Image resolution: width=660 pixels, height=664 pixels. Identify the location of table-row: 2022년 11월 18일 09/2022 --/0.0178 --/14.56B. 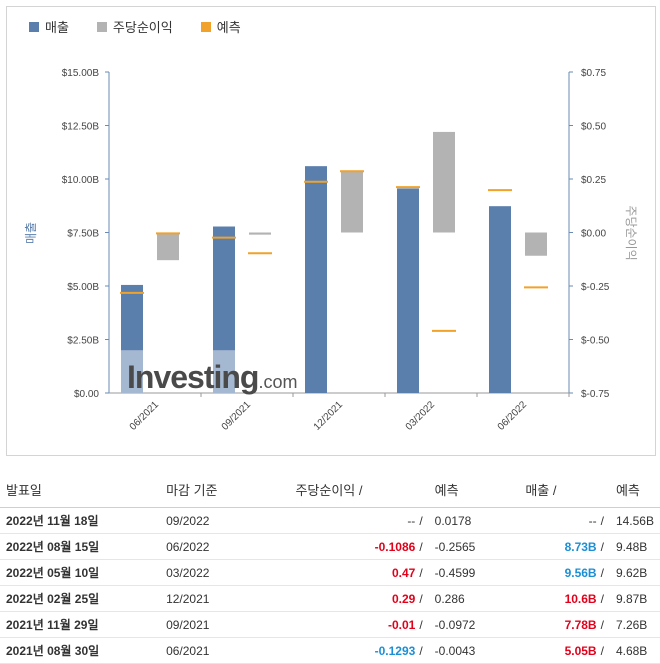
(330, 520).